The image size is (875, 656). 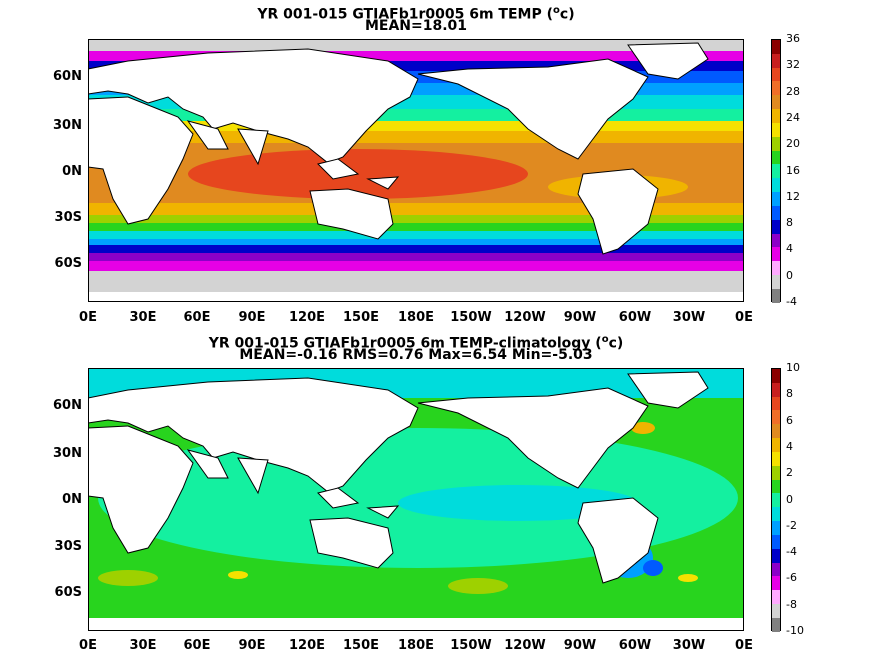 What do you see at coordinates (793, 117) in the screenshot?
I see `colorbar-tick-label: 24` at bounding box center [793, 117].